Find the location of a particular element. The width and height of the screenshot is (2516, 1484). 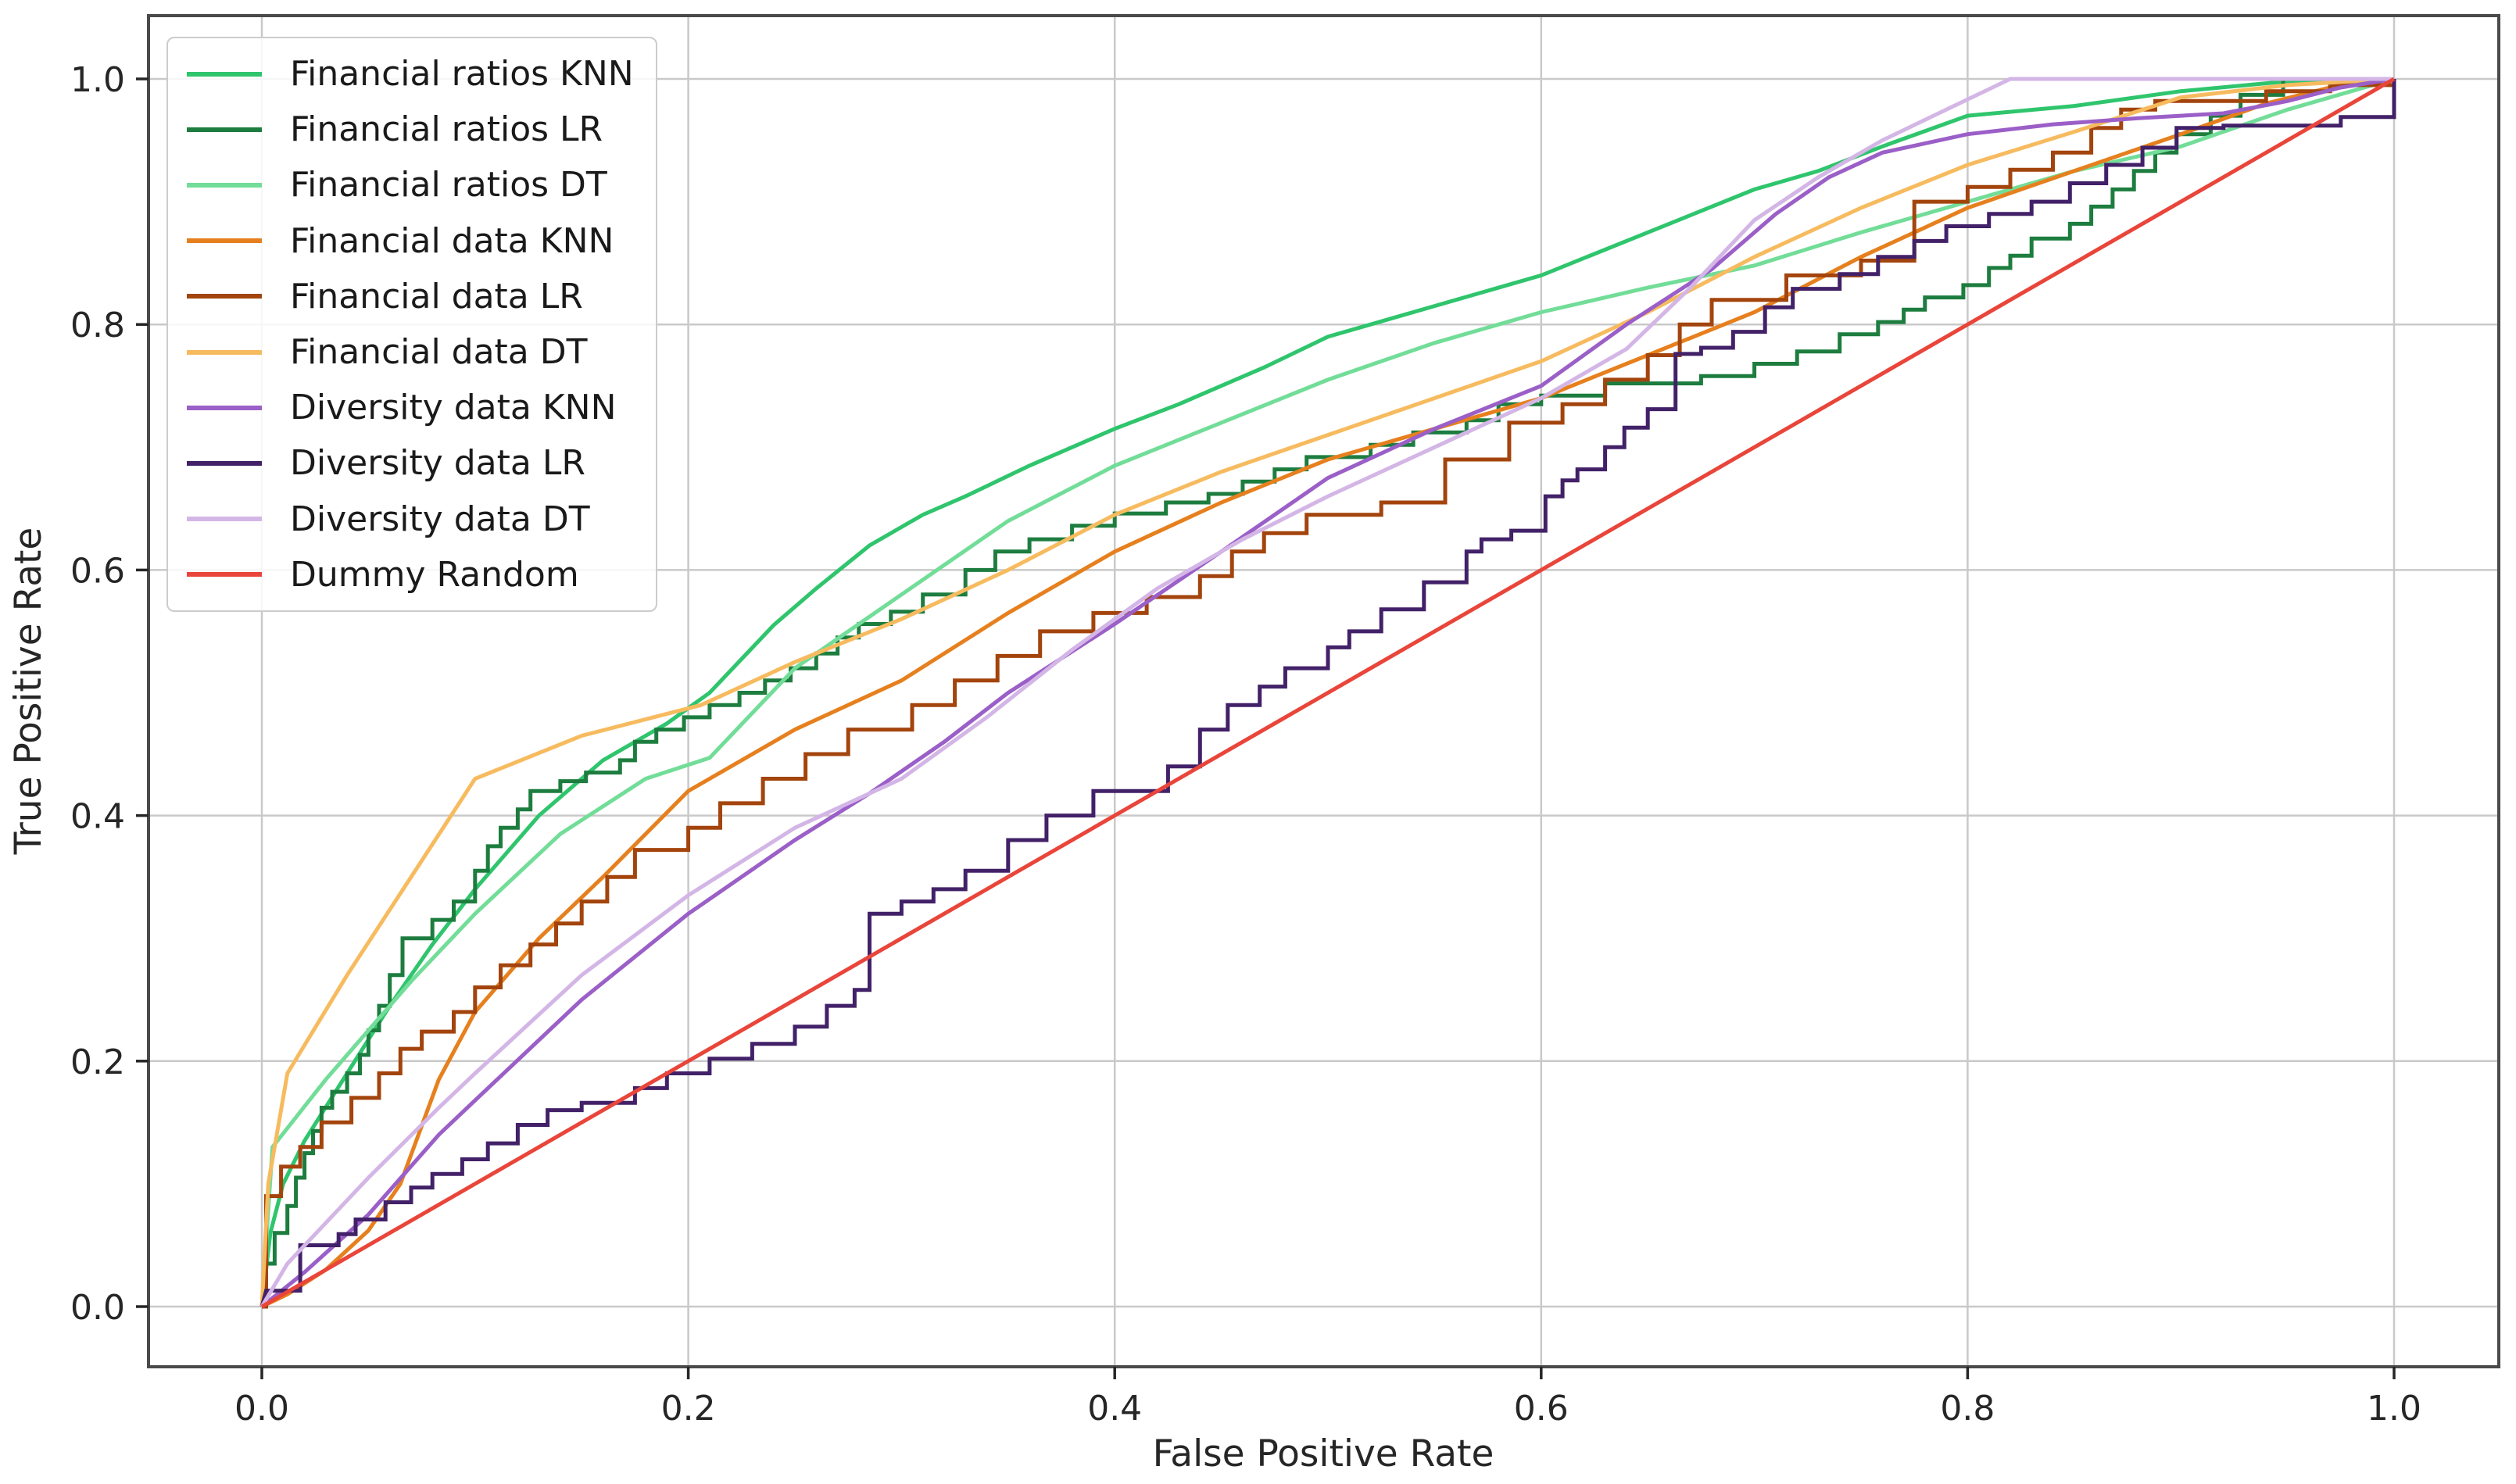

legend-label: Financial ratios KNN is located at coordinates (462, 74).